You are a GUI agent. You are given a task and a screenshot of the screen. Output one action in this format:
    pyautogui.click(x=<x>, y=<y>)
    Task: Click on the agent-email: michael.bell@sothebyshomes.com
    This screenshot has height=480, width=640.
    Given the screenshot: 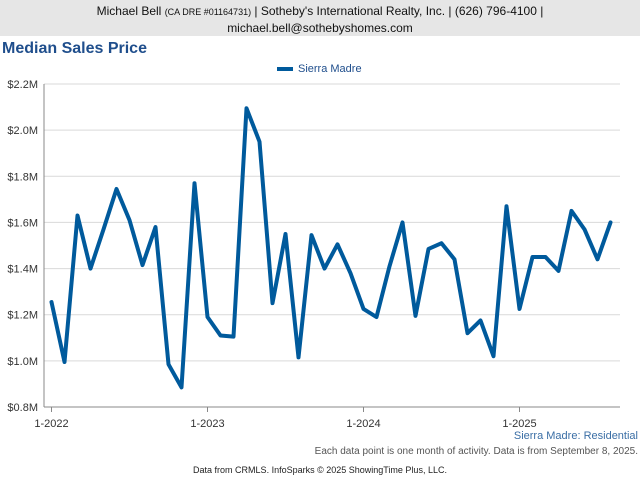 What is the action you would take?
    pyautogui.click(x=320, y=28)
    